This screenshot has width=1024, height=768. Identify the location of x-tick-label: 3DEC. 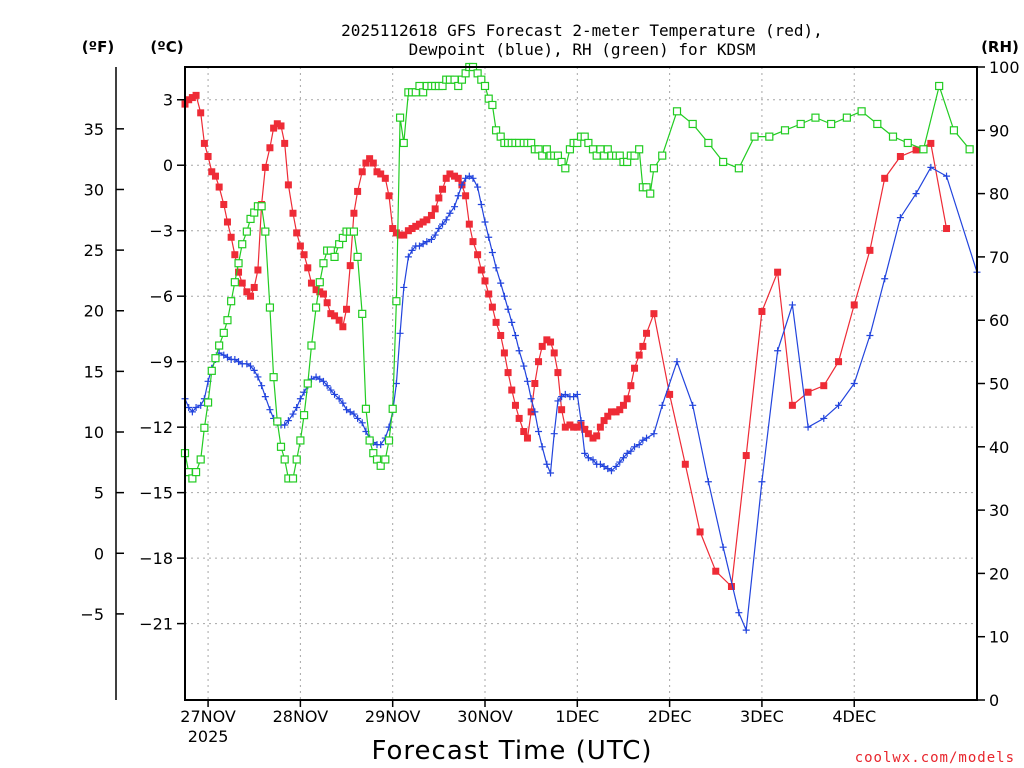
(762, 716).